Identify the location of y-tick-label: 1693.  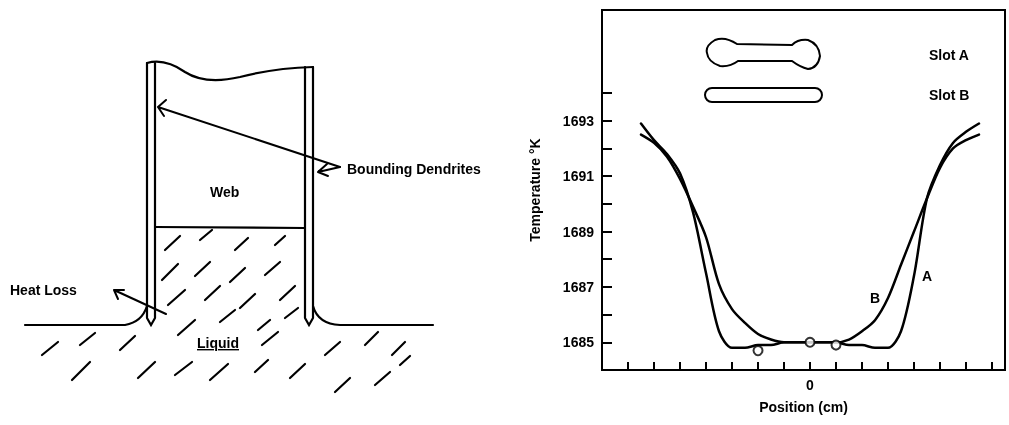
(578, 120).